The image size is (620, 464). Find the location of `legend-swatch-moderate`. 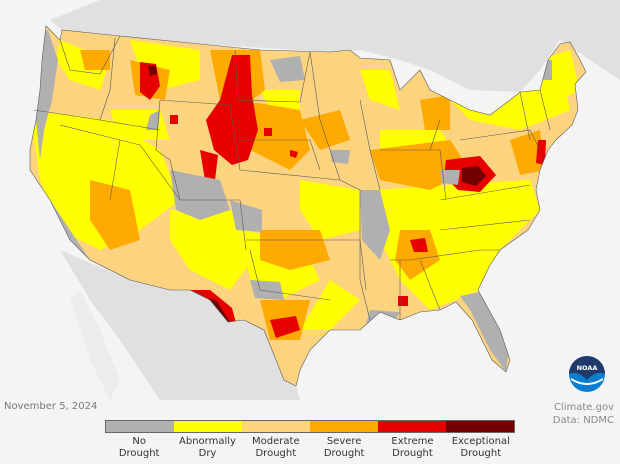

legend-swatch-moderate is located at coordinates (276, 426).